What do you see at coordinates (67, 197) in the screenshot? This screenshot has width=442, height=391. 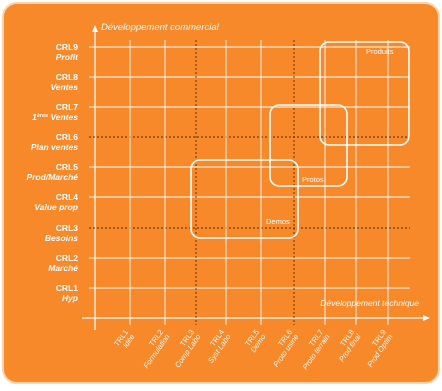 I see `crl4-code: CRL4` at bounding box center [67, 197].